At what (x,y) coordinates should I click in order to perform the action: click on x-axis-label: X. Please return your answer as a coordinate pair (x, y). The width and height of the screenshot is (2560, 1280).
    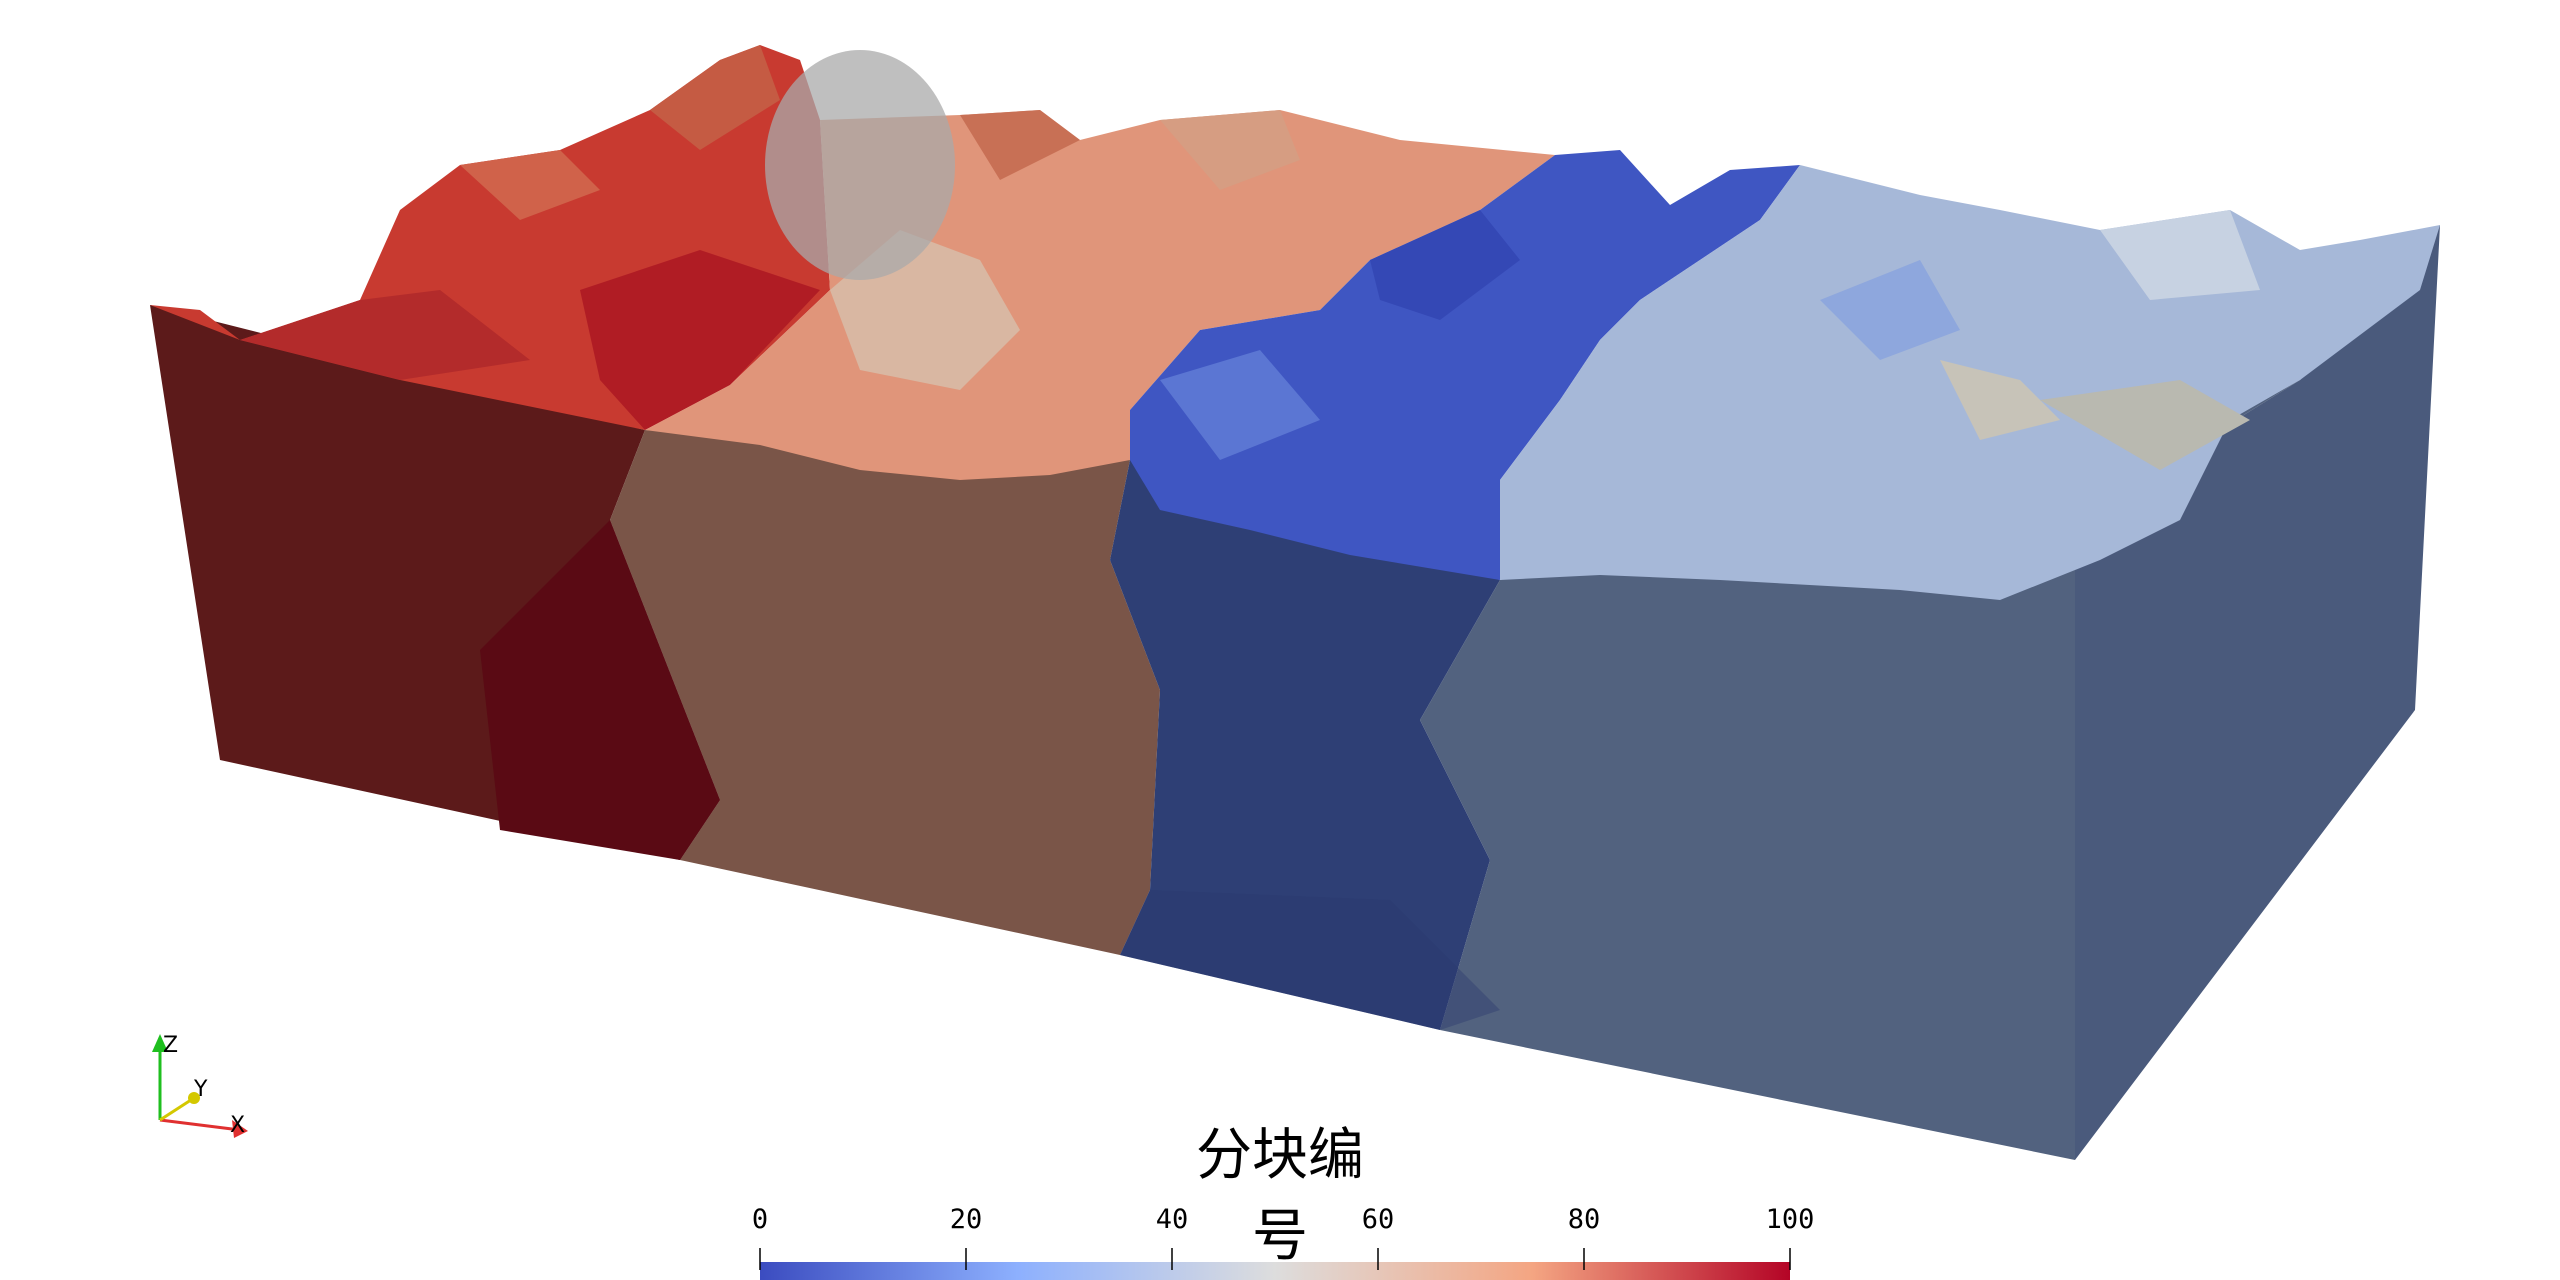
    Looking at the image, I should click on (237, 1125).